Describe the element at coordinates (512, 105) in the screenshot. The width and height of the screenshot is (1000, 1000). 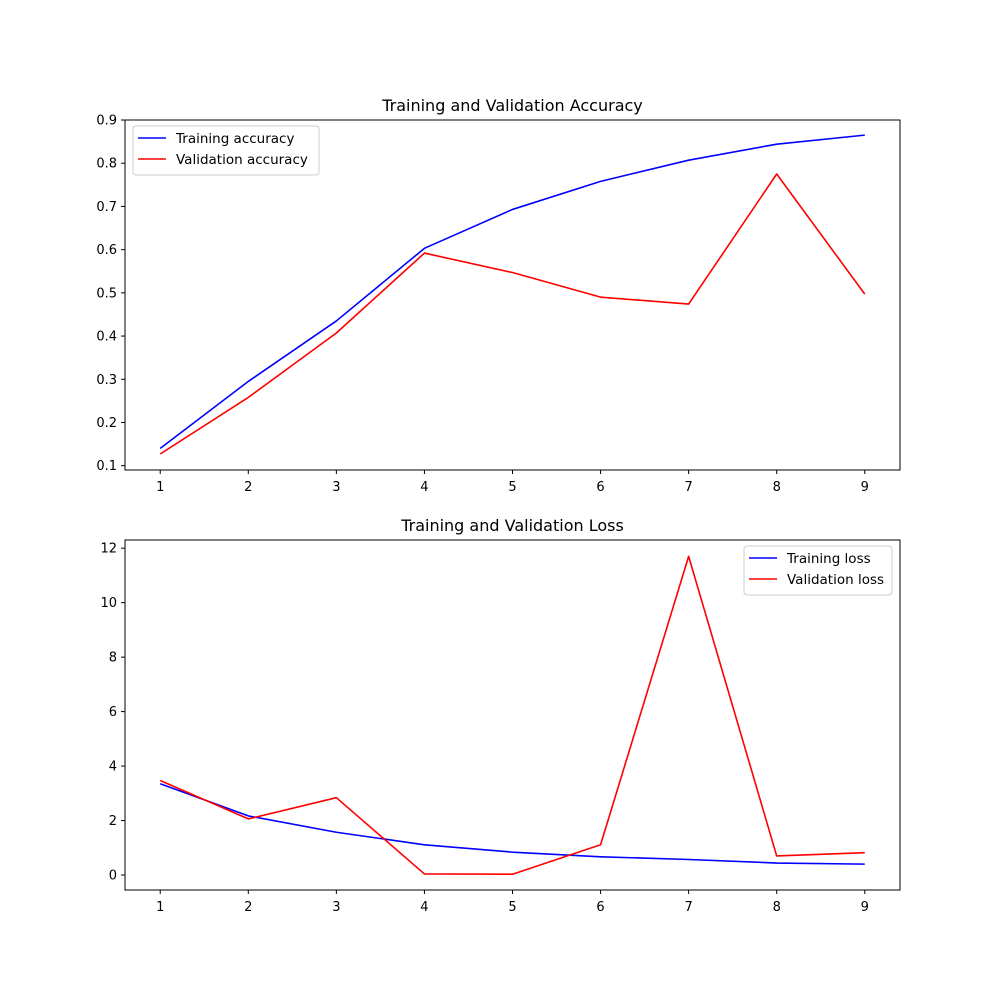
I see `chart-title: Training and Validation Accuracy` at that location.